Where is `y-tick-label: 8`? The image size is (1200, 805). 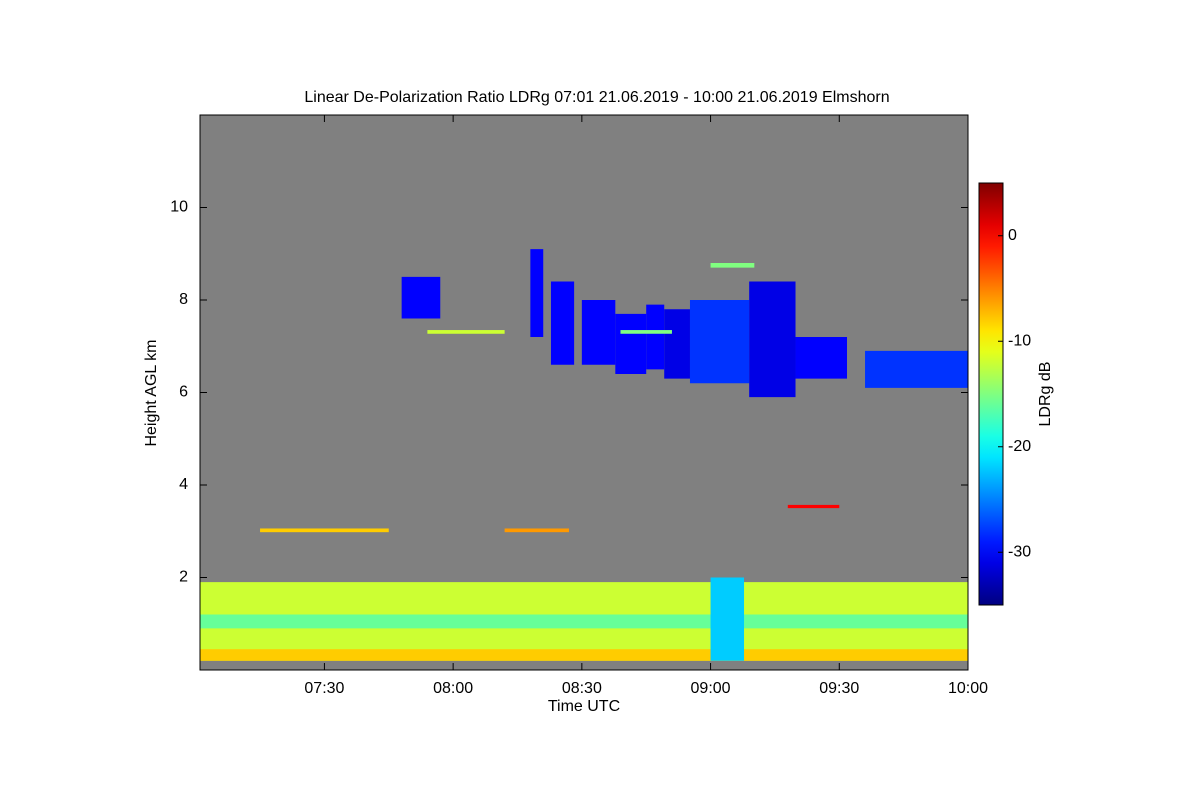 y-tick-label: 8 is located at coordinates (183, 299).